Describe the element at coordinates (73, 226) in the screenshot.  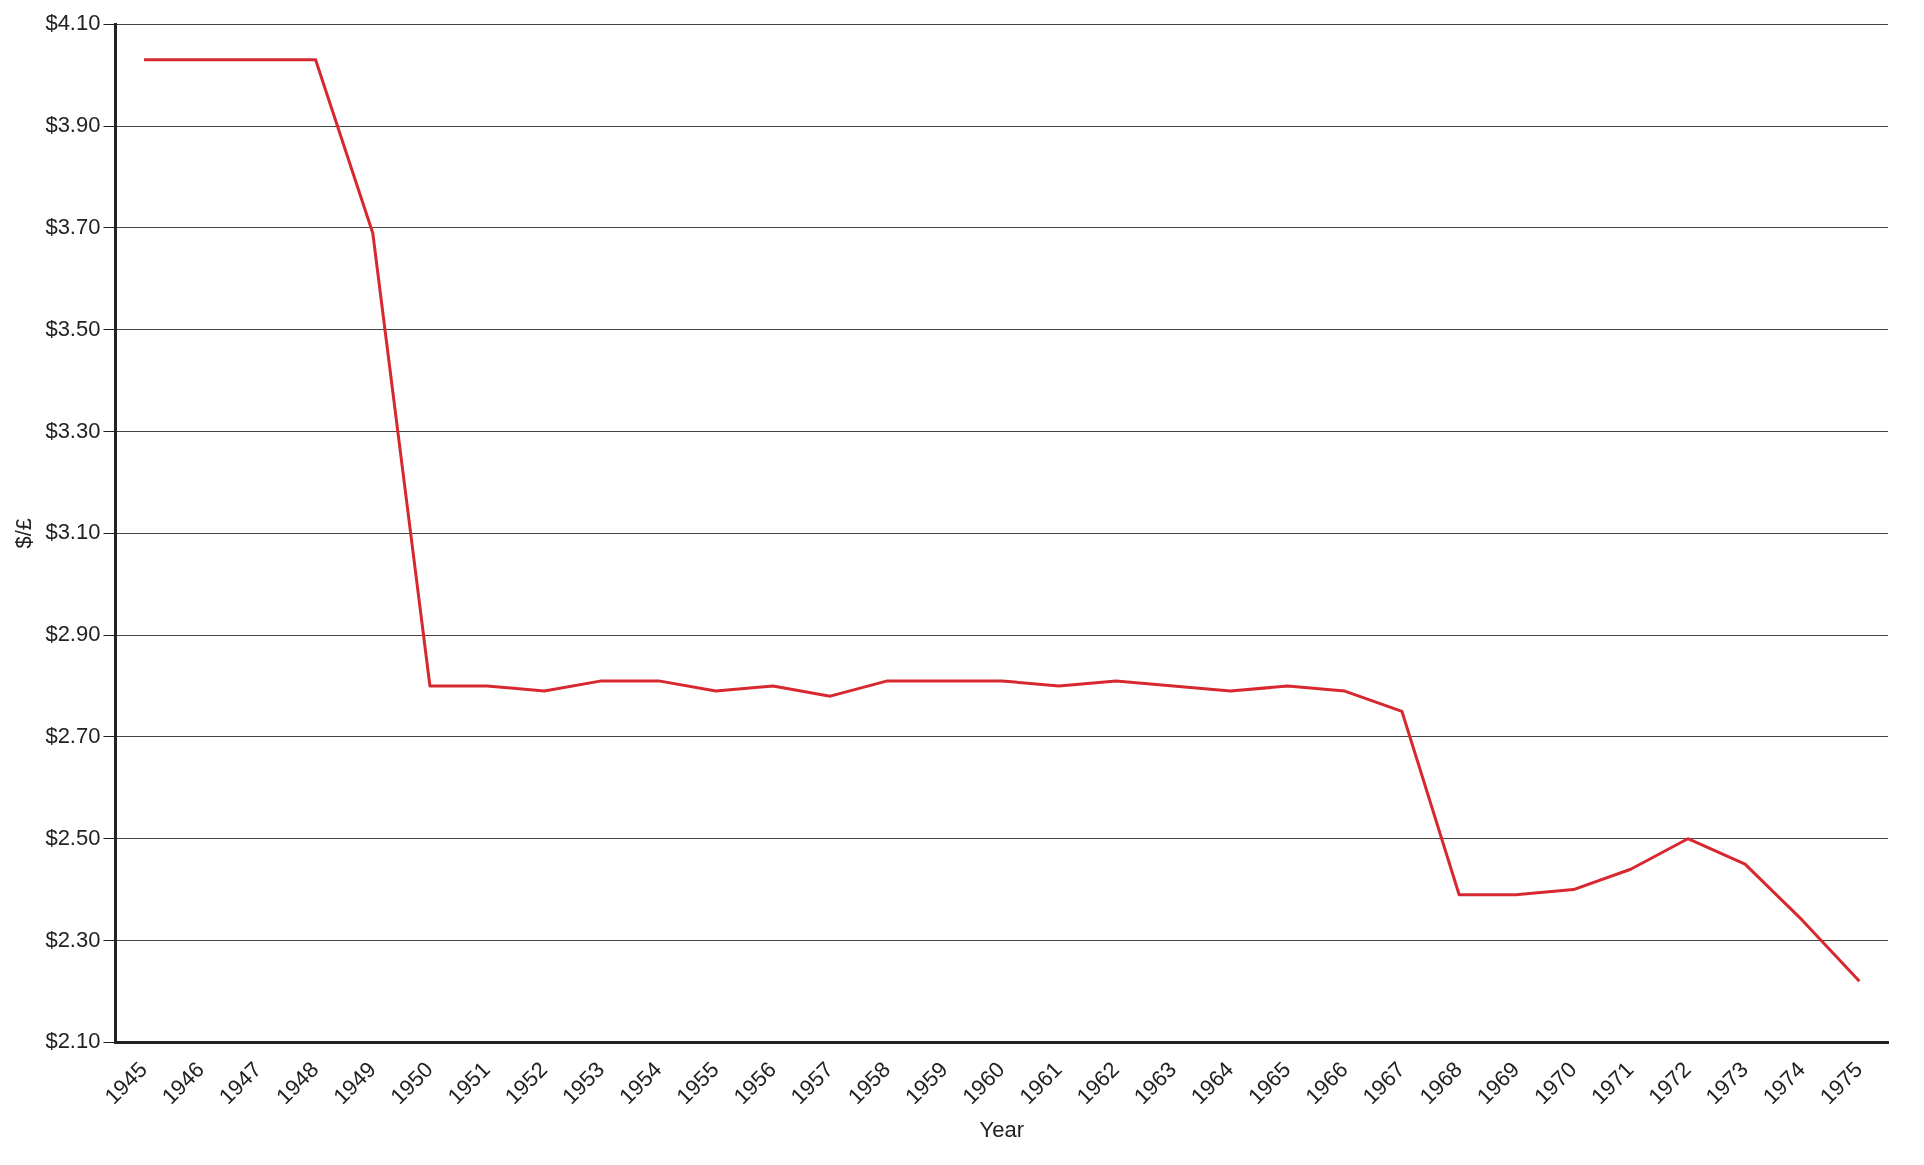
I see `y-tick-label: $3.70` at that location.